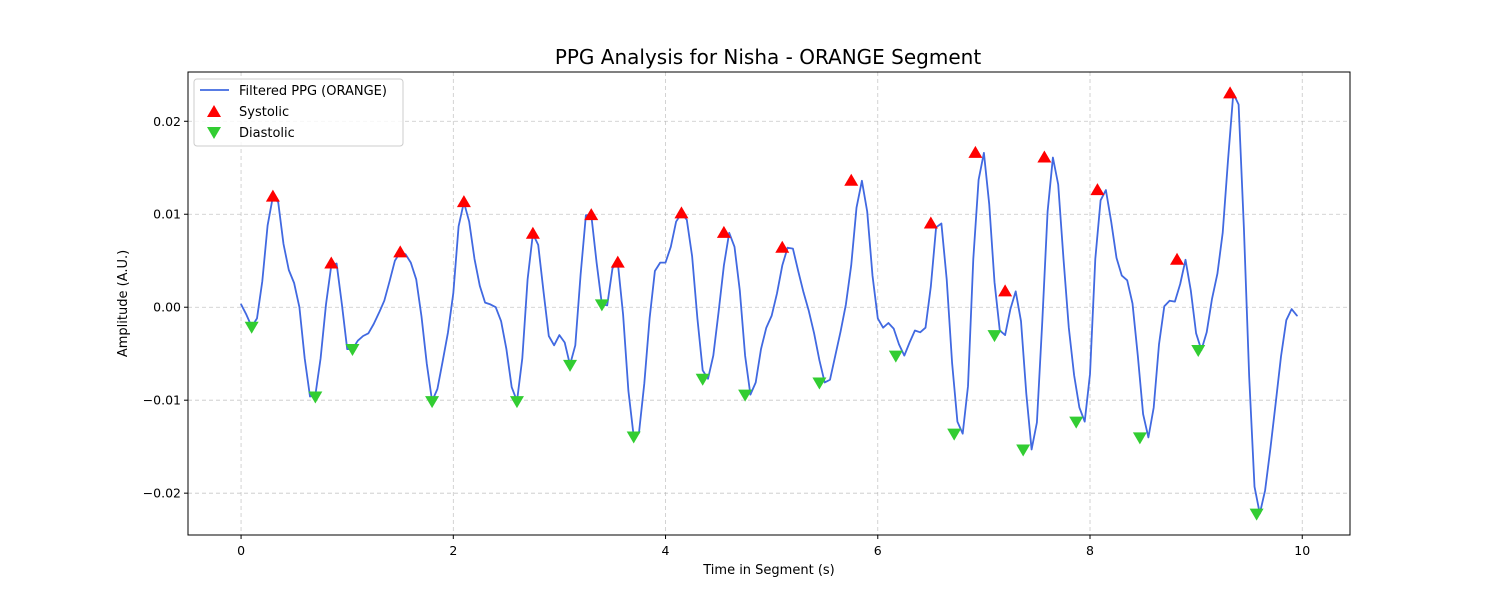 This screenshot has height=600, width=1500. I want to click on x-tick-label: 2, so click(453, 550).